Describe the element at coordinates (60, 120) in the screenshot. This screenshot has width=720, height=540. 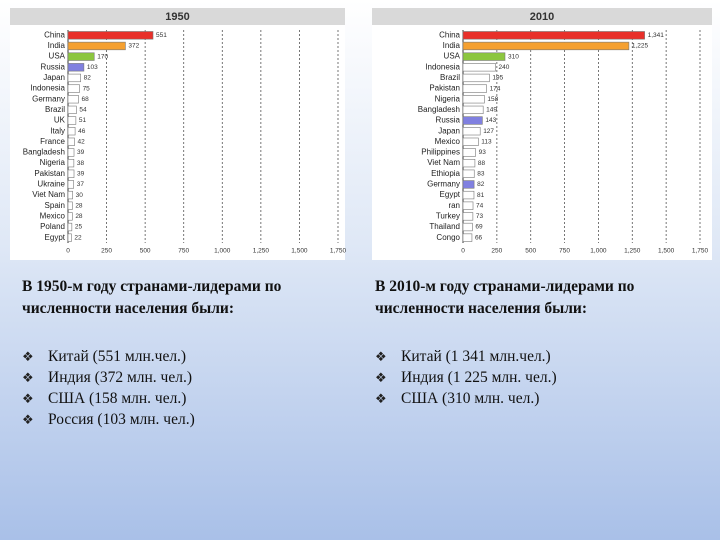
I see `category-label: UK` at that location.